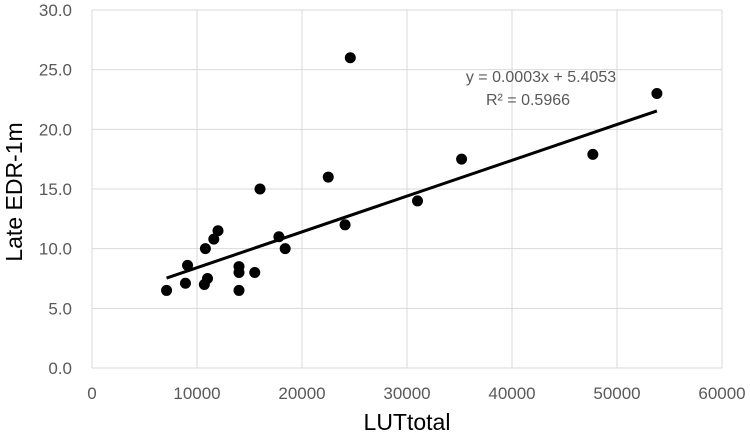 The width and height of the screenshot is (750, 436). What do you see at coordinates (511, 393) in the screenshot?
I see `x-tick-label: 40000` at bounding box center [511, 393].